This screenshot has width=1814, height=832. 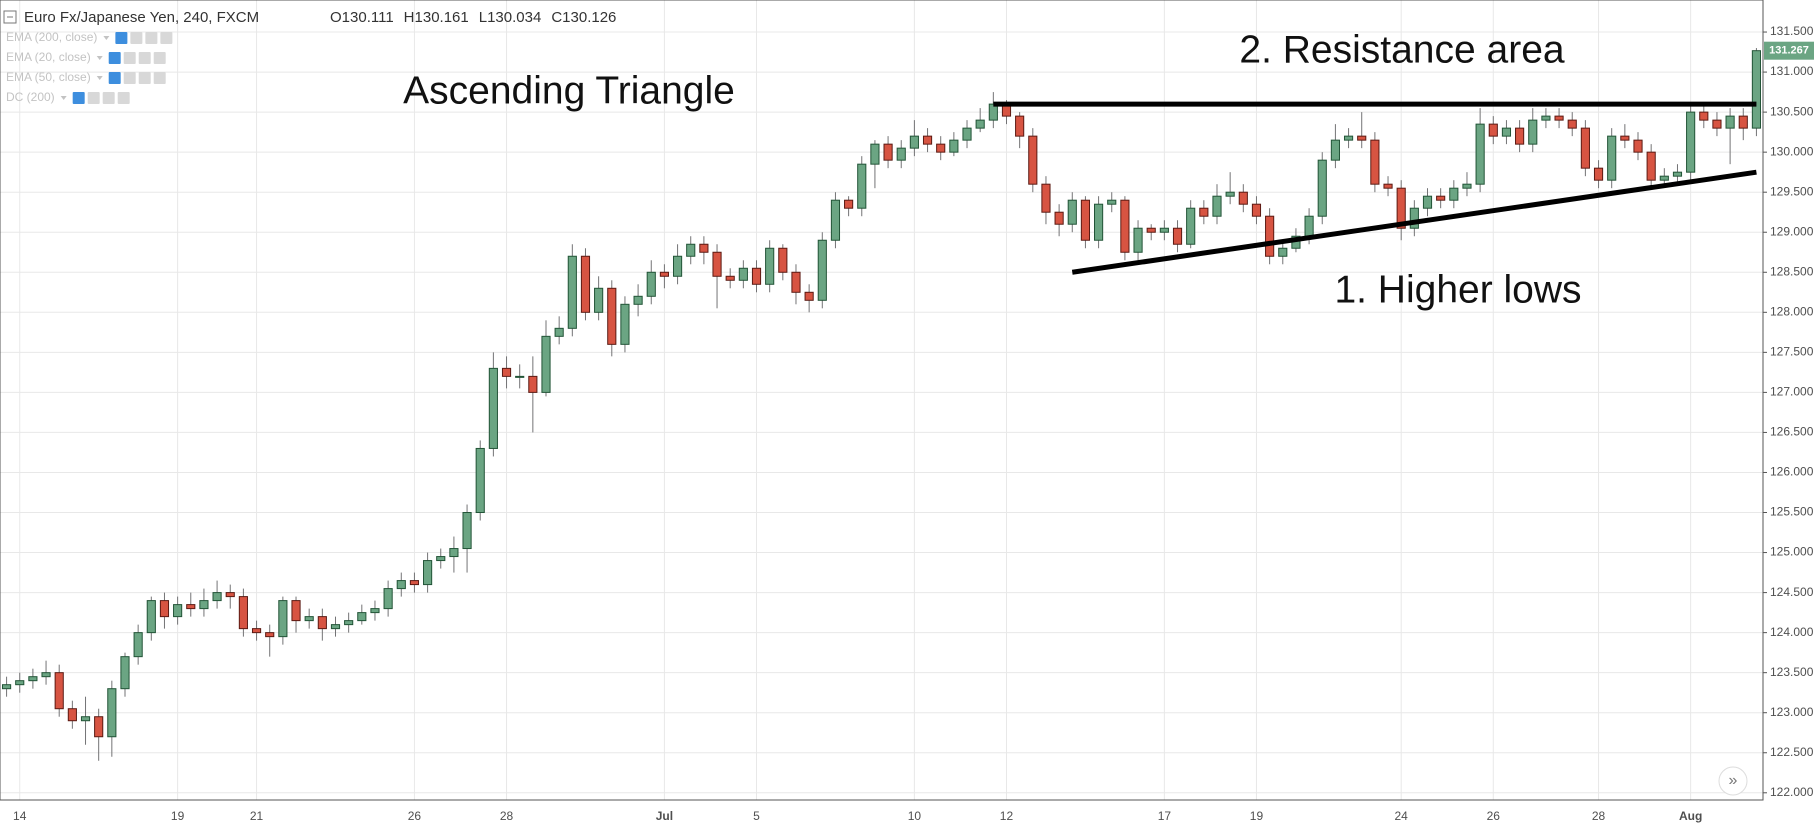 What do you see at coordinates (1789, 50) in the screenshot?
I see `last-price-tag` at bounding box center [1789, 50].